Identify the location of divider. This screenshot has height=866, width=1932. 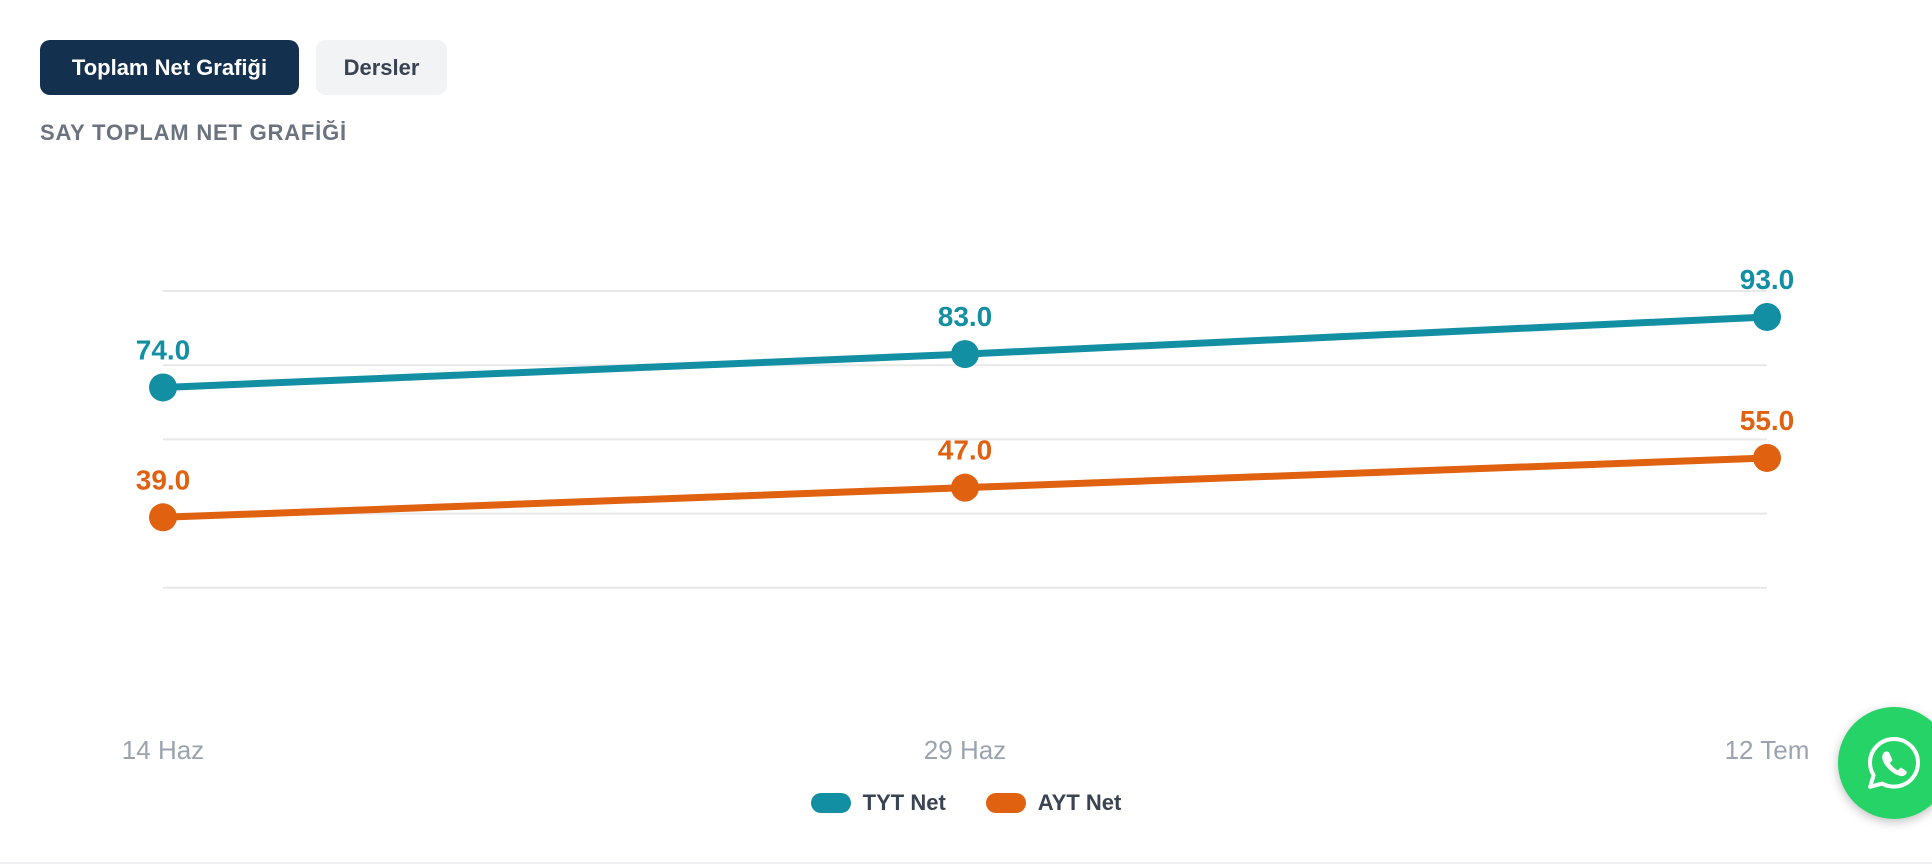
(966, 863).